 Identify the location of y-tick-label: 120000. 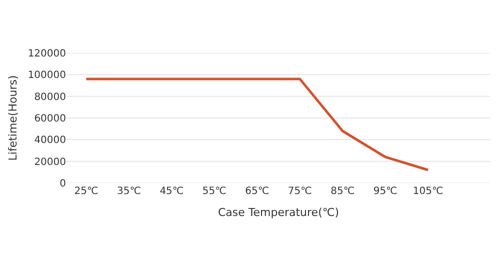
(47, 54).